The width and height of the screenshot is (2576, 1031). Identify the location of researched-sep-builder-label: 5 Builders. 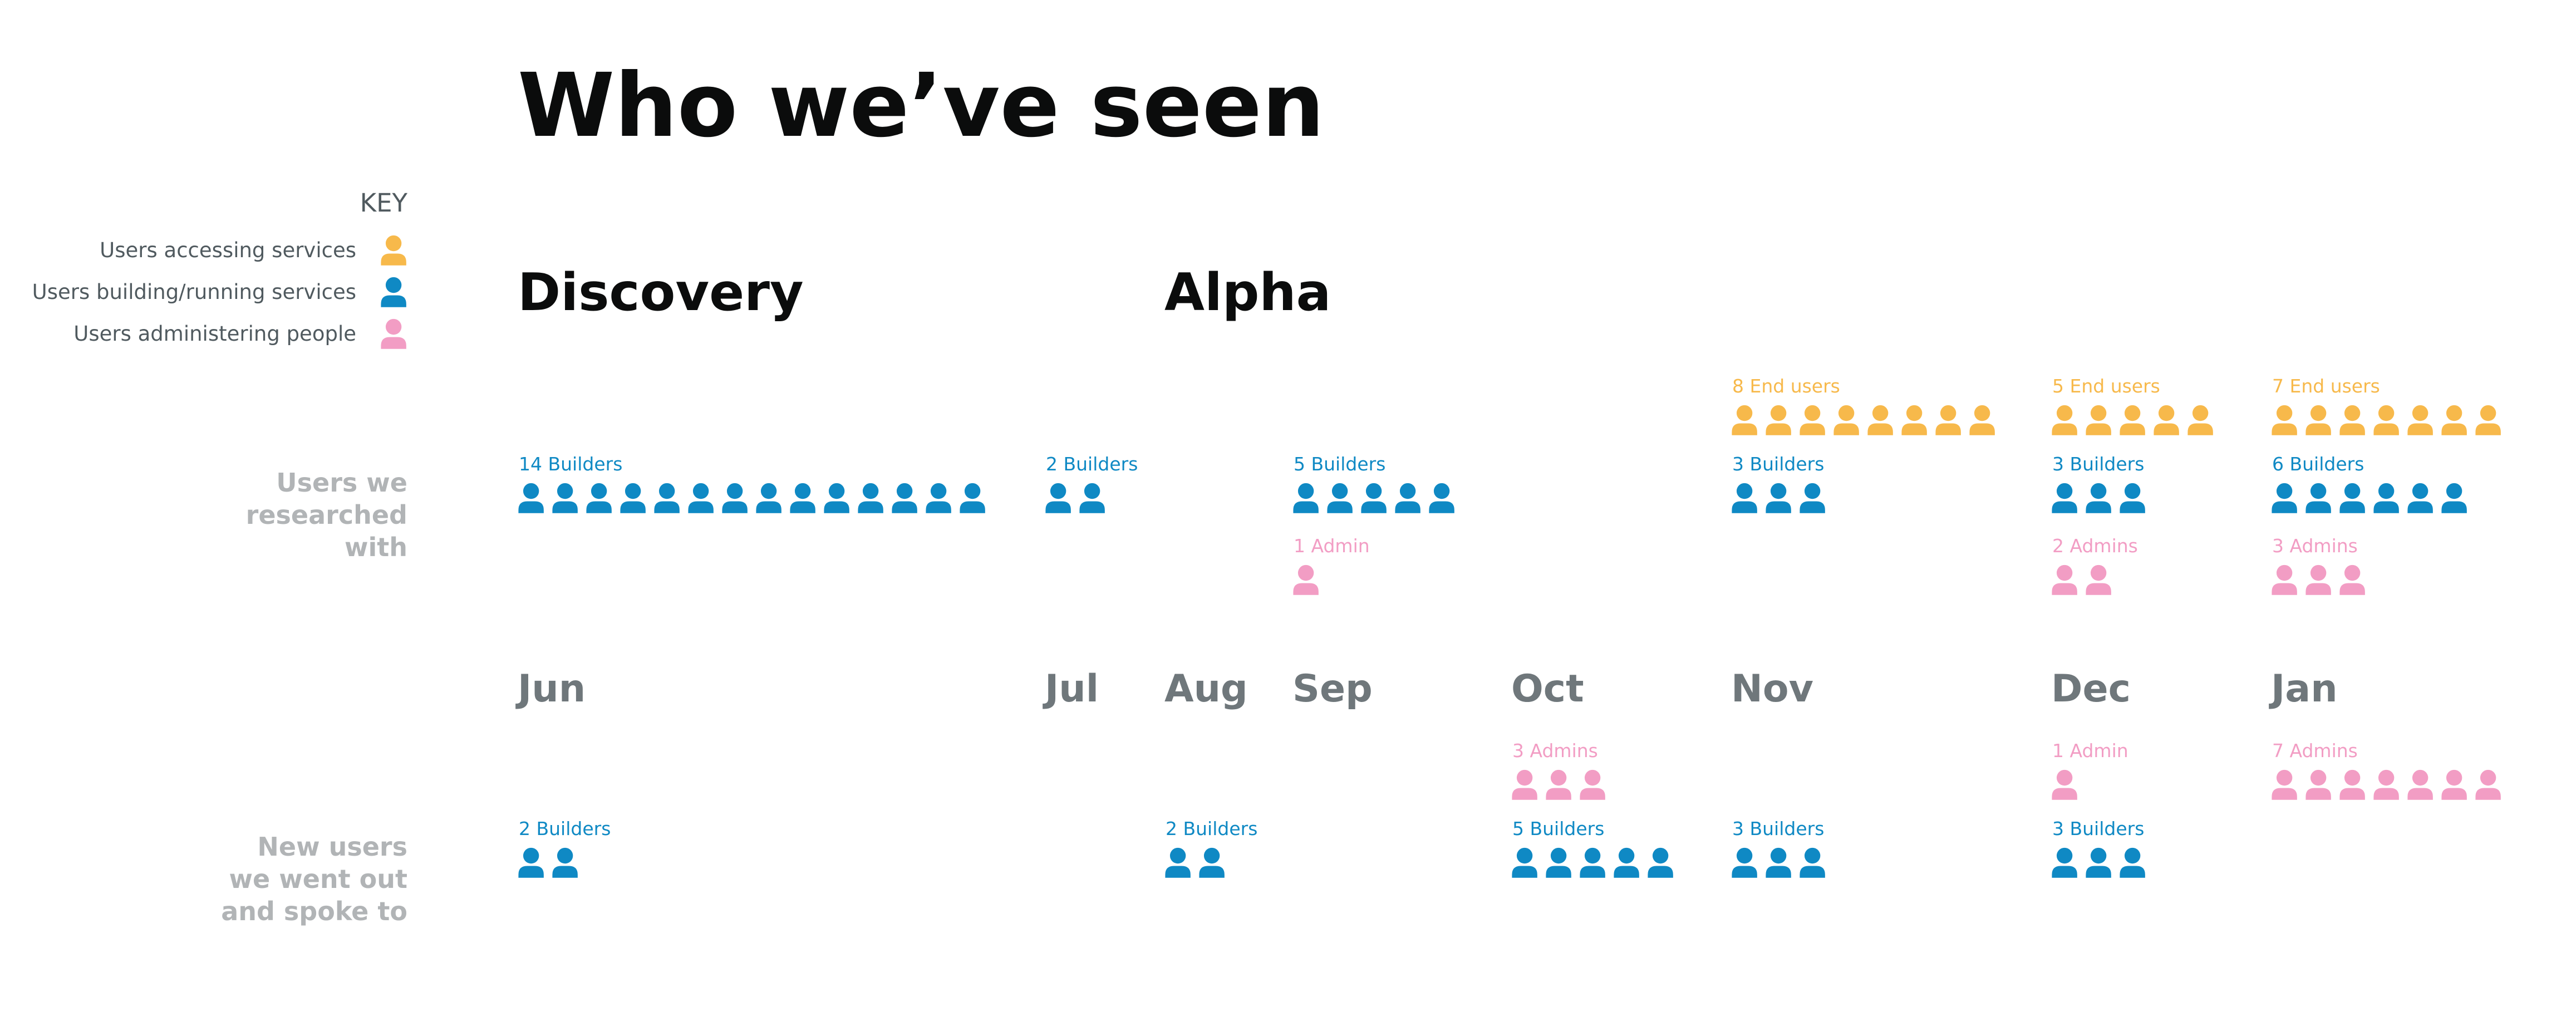
(1340, 464).